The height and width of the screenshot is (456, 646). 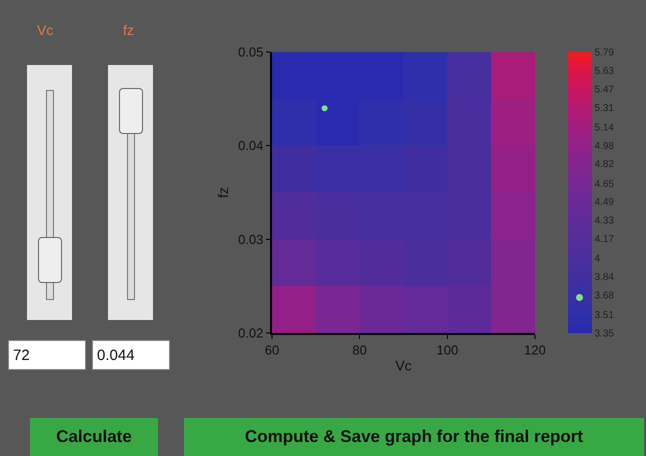 What do you see at coordinates (47, 355) in the screenshot?
I see `text: 72` at bounding box center [47, 355].